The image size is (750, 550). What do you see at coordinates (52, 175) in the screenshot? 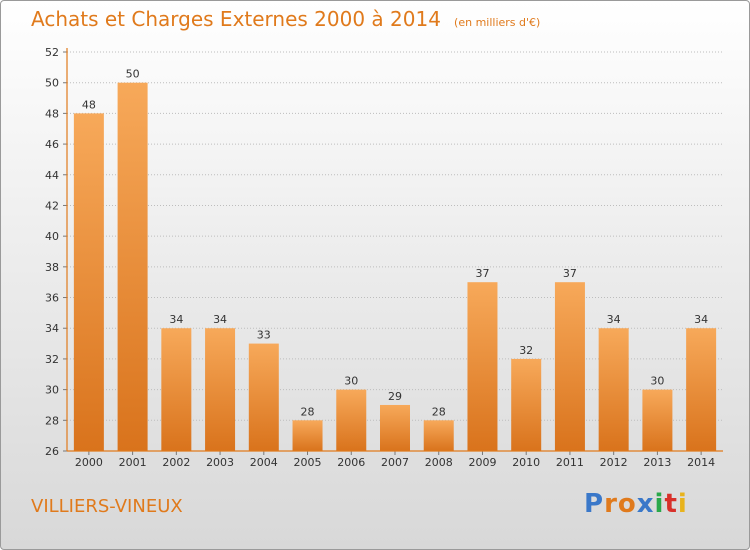
I see `y-tick-label: 44` at bounding box center [52, 175].